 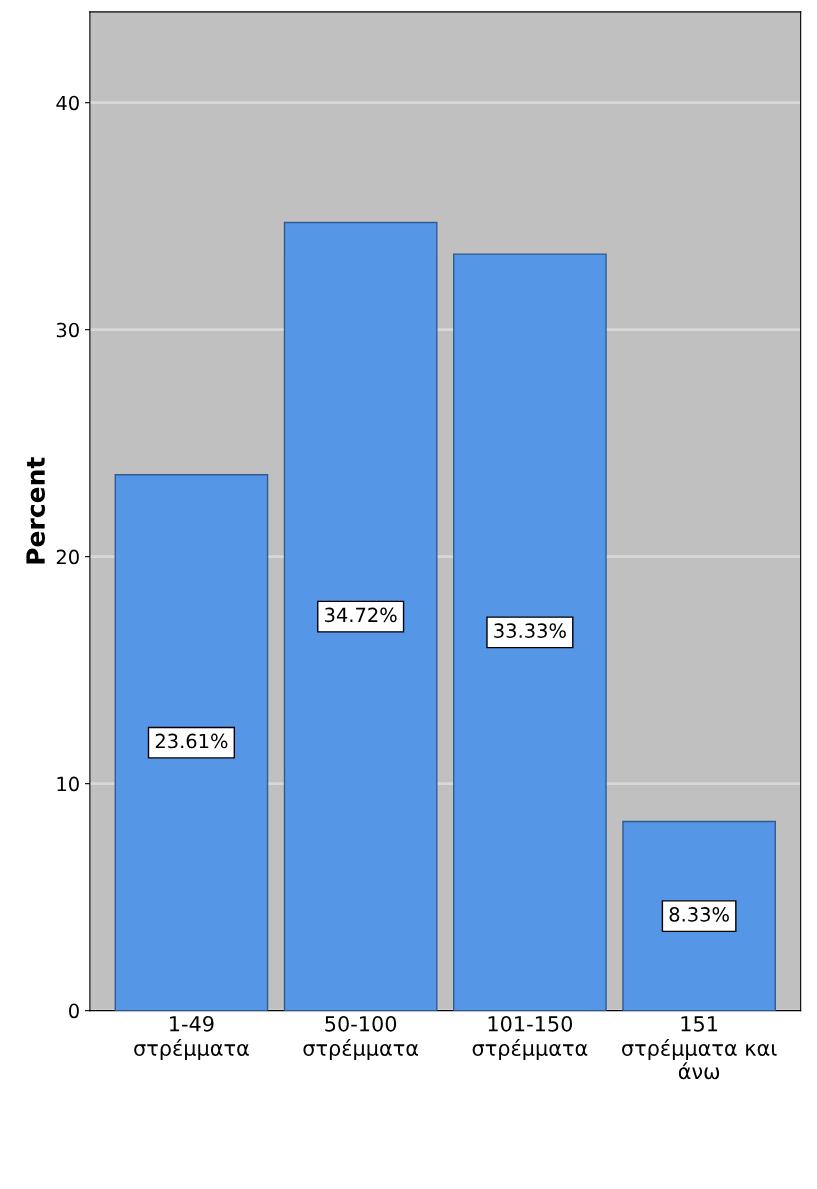 What do you see at coordinates (68, 784) in the screenshot?
I see `y-tick-label: 10` at bounding box center [68, 784].